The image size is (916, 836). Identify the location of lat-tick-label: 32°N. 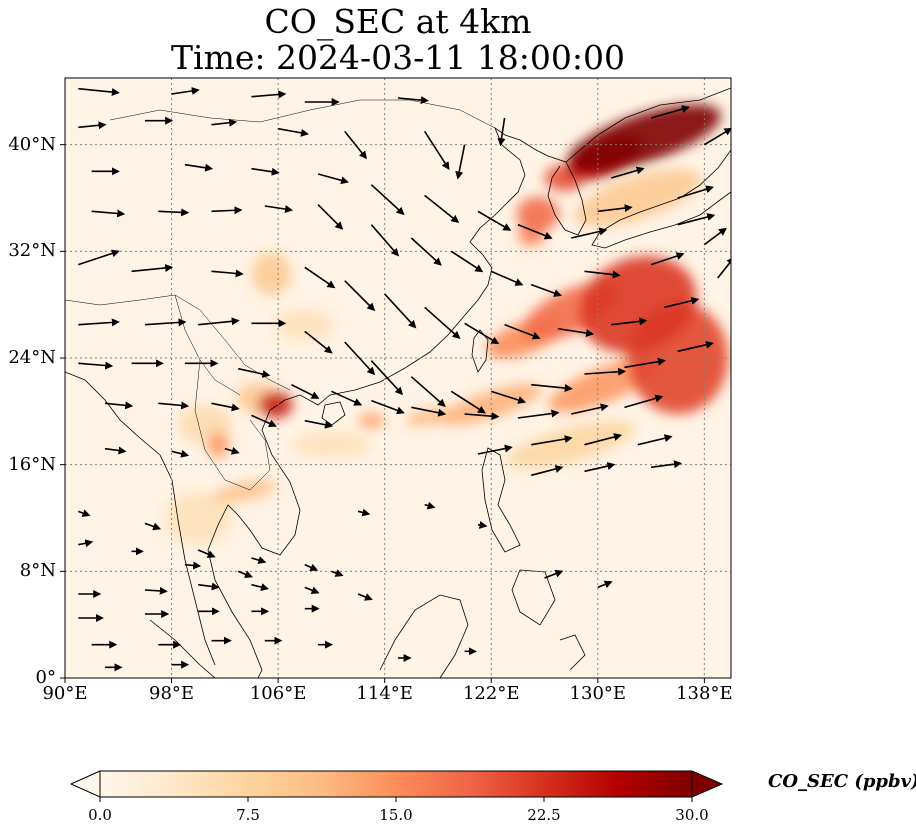
(32, 251).